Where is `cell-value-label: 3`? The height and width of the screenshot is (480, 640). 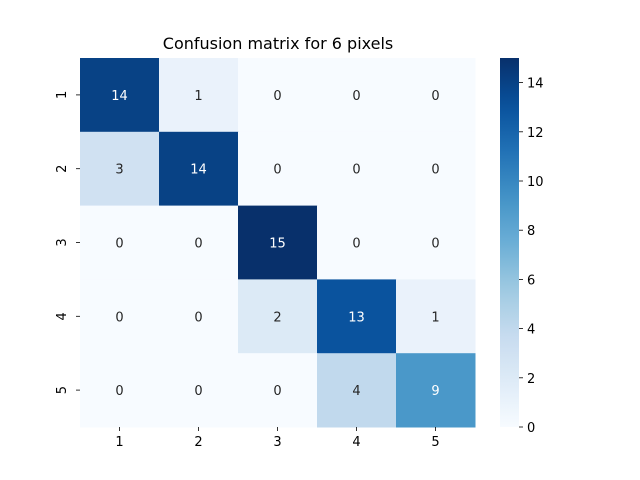 cell-value-label: 3 is located at coordinates (119, 170).